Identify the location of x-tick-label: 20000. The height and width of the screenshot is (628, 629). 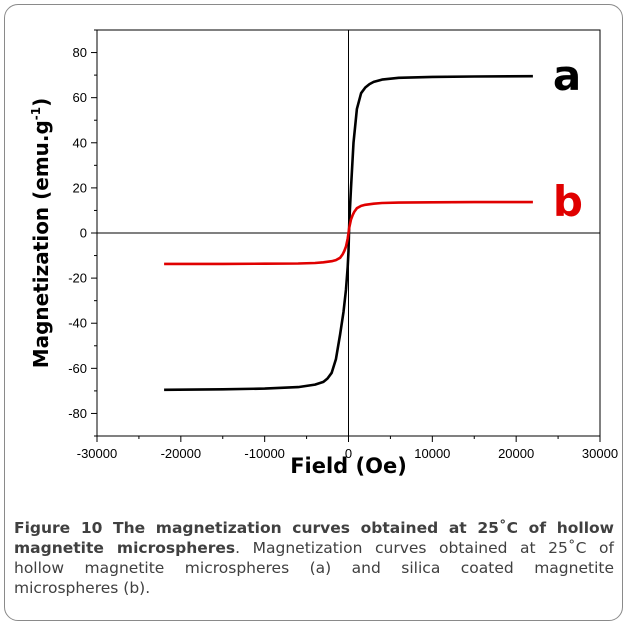
(516, 453).